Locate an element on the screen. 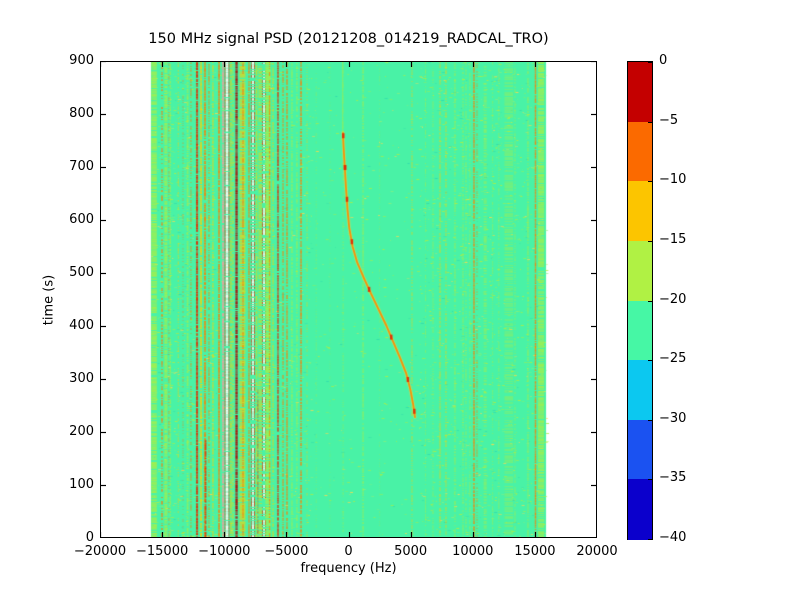 Image resolution: width=800 pixels, height=600 pixels. colorbar-tick-label: −15 is located at coordinates (673, 239).